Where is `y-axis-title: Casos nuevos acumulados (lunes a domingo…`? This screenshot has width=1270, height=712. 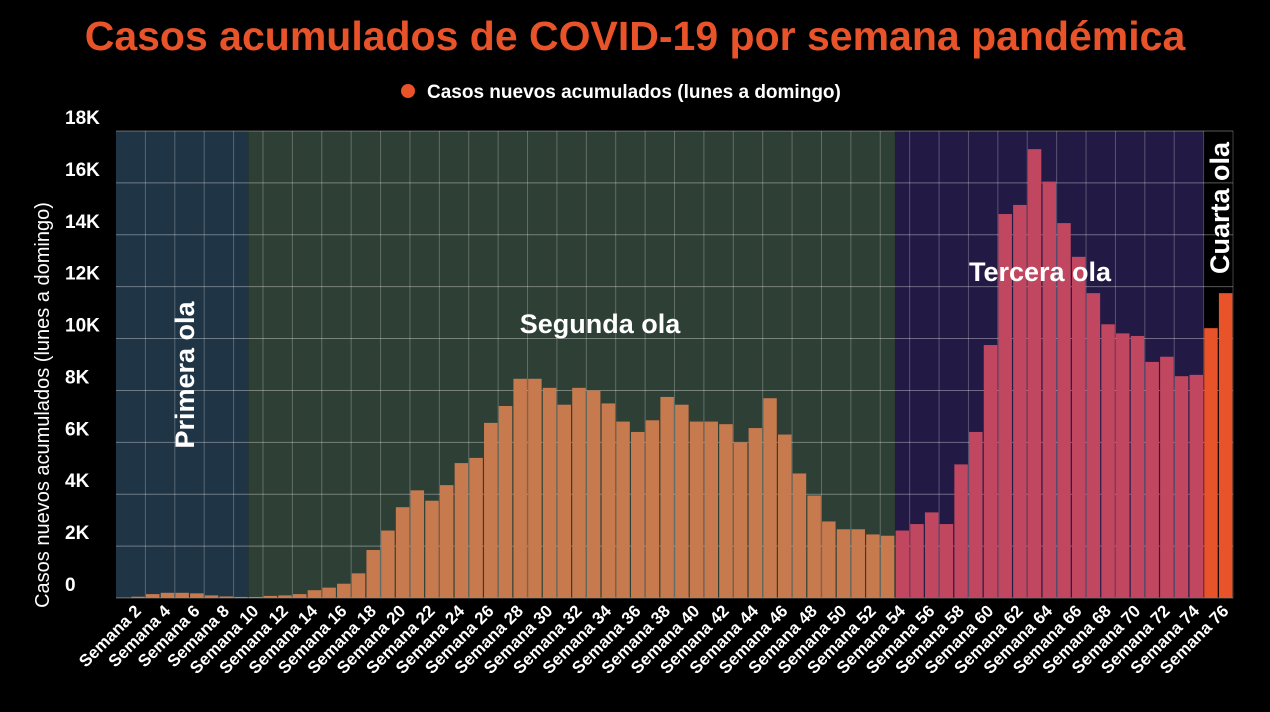 y-axis-title: Casos nuevos acumulados (lunes a domingo… is located at coordinates (43, 405).